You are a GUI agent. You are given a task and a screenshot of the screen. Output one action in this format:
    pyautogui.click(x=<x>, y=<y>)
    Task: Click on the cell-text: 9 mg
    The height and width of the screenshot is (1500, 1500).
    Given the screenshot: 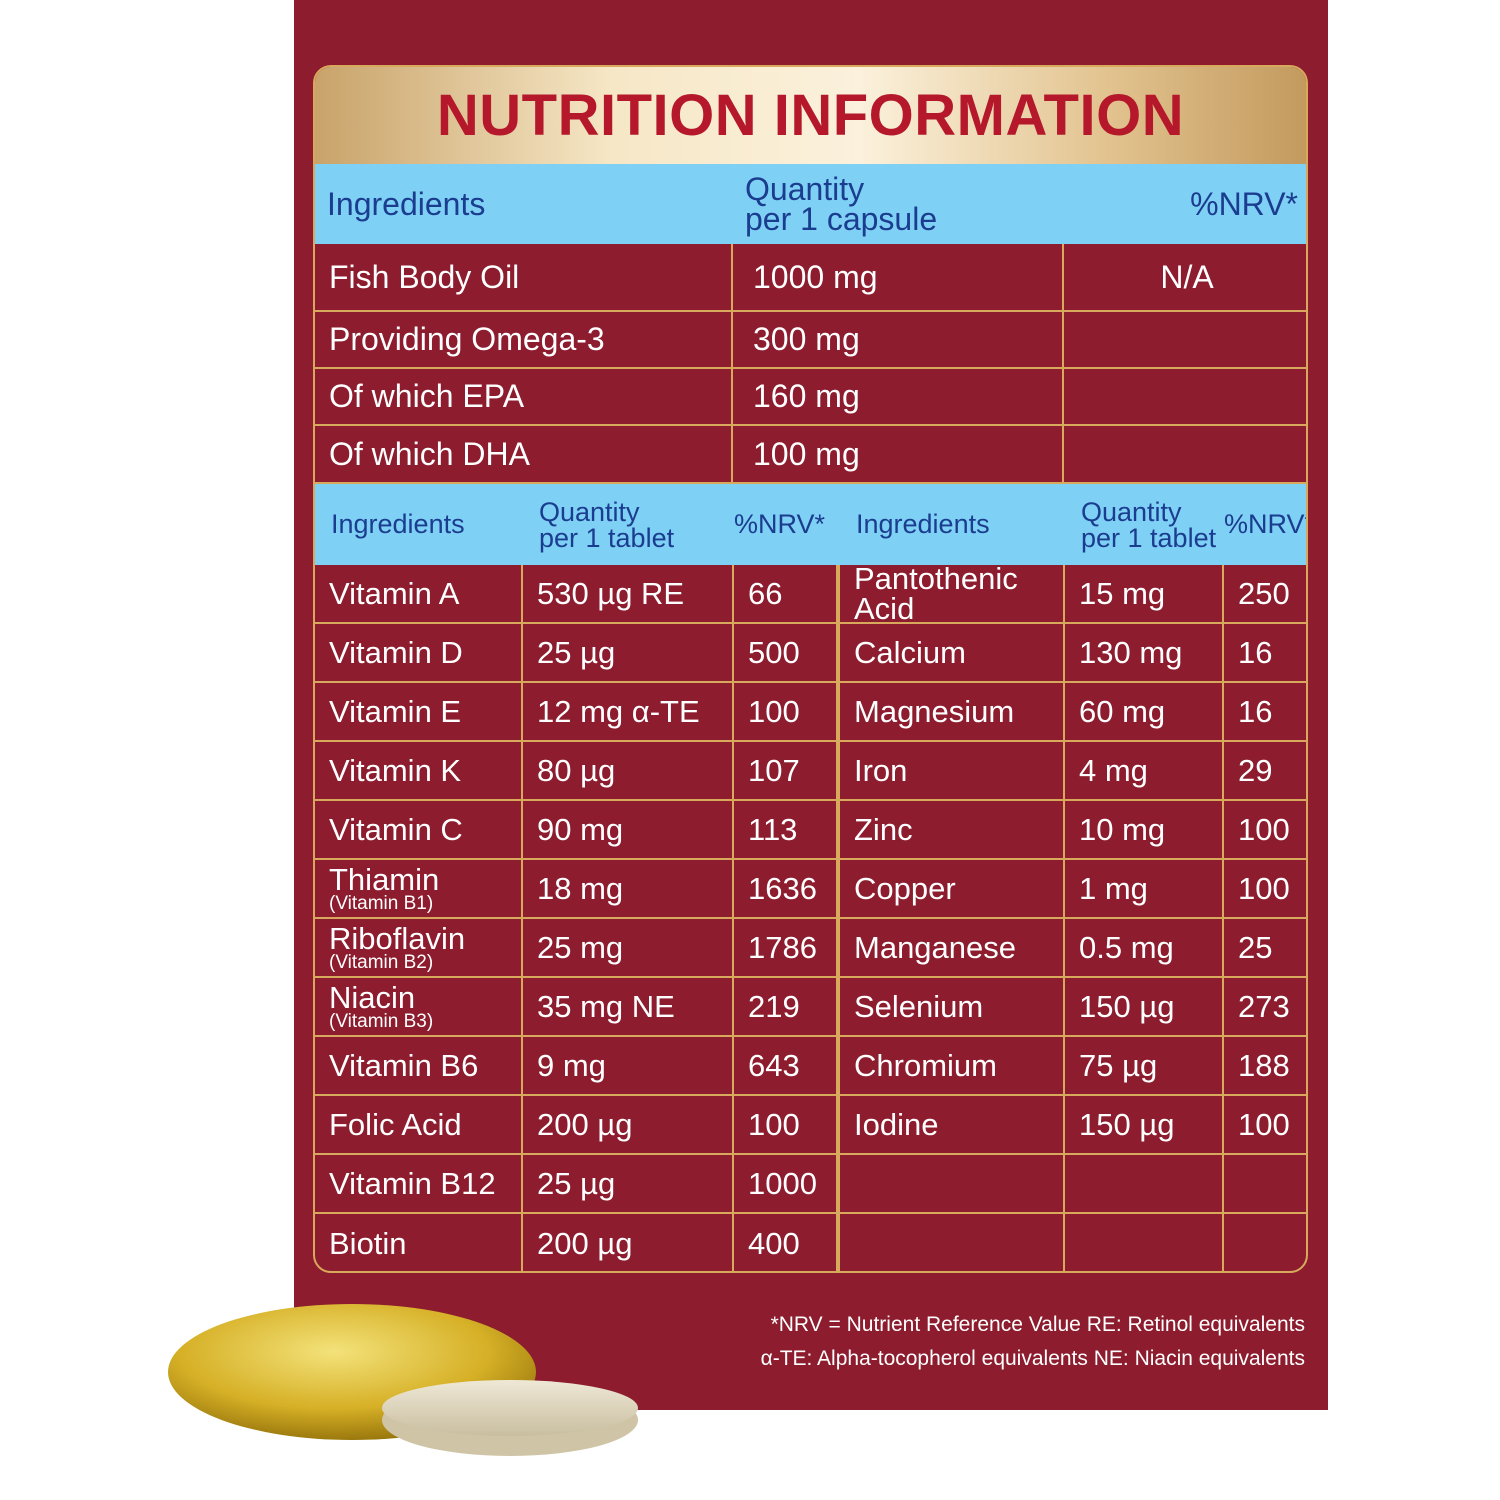 What is the action you would take?
    pyautogui.click(x=571, y=1065)
    